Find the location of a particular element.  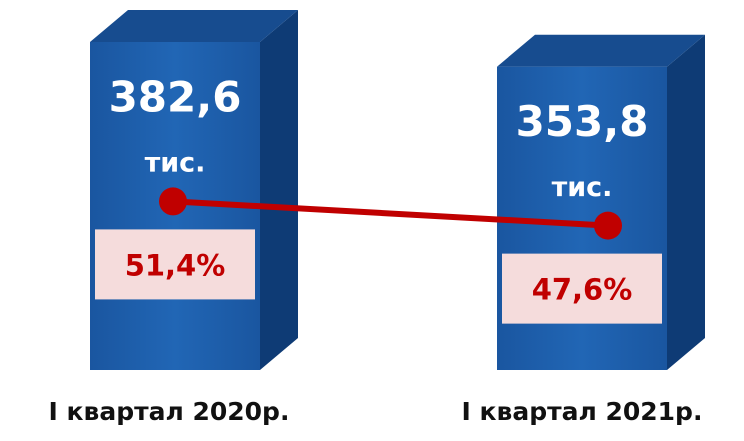

line is located at coordinates (390, 213).